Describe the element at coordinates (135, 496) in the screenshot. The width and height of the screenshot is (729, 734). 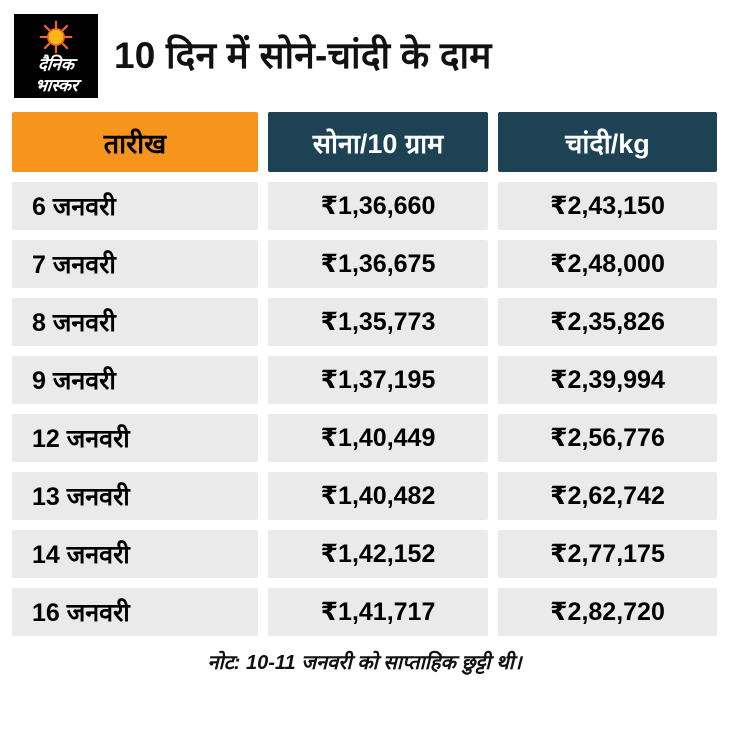
I see `date-cell: 13 जनवरी` at that location.